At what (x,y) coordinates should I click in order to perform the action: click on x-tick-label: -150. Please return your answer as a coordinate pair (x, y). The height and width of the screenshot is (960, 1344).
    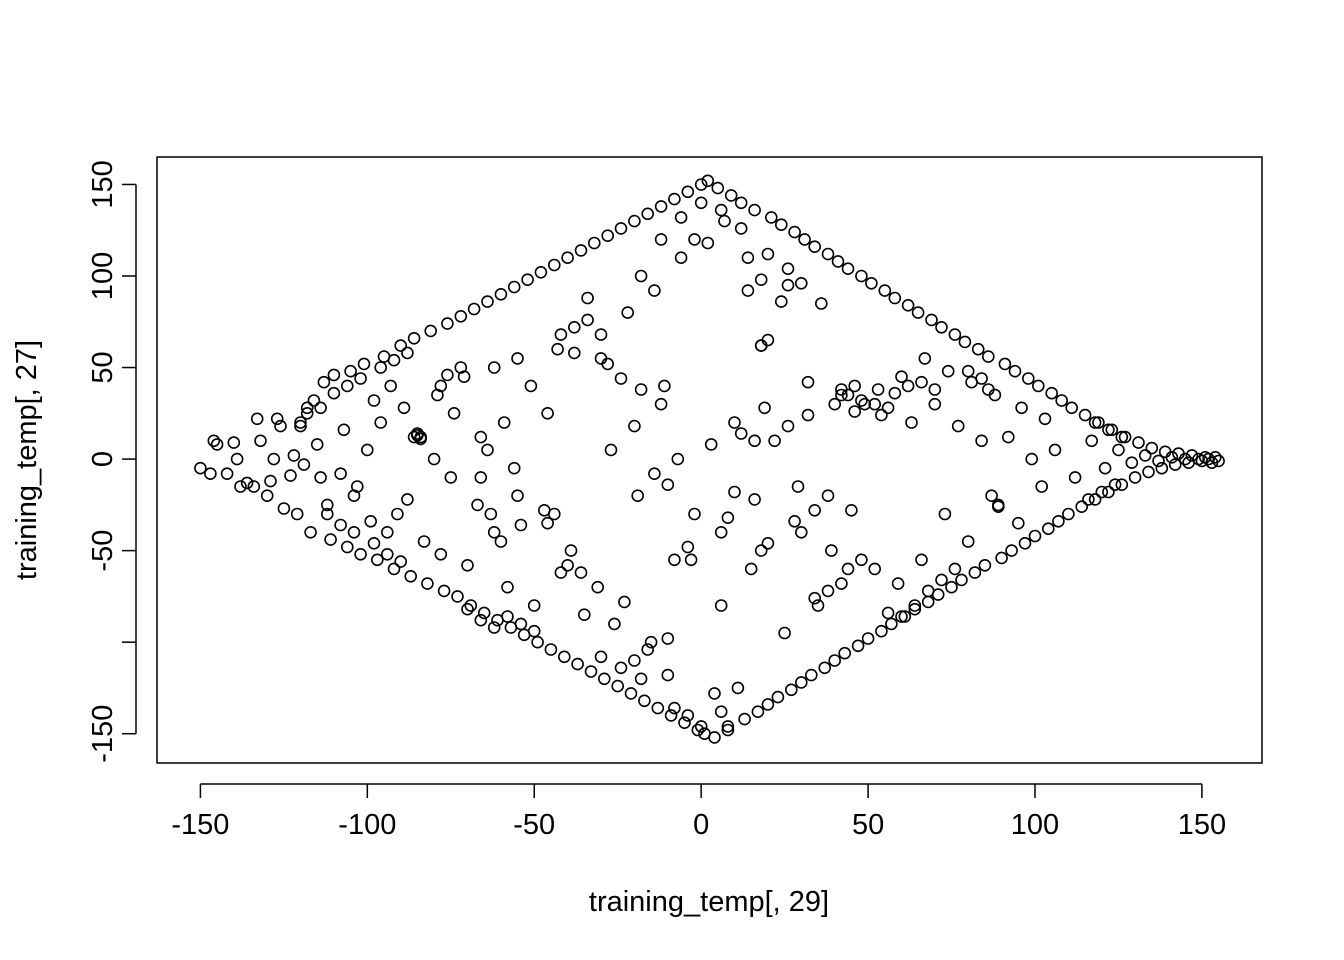
    Looking at the image, I should click on (200, 825).